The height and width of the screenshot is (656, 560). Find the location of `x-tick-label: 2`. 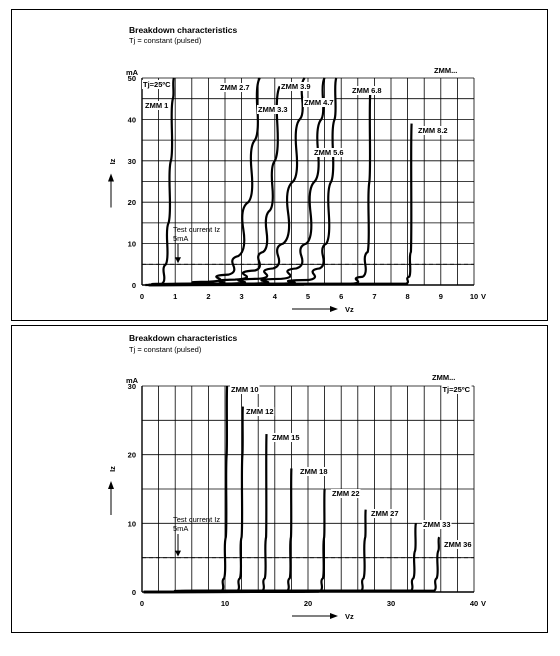

x-tick-label: 2 is located at coordinates (208, 296).